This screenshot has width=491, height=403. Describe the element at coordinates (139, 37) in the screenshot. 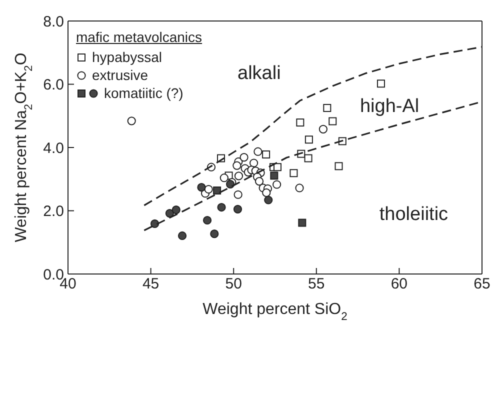

I see `legend-title: mafic metavolcanics` at that location.